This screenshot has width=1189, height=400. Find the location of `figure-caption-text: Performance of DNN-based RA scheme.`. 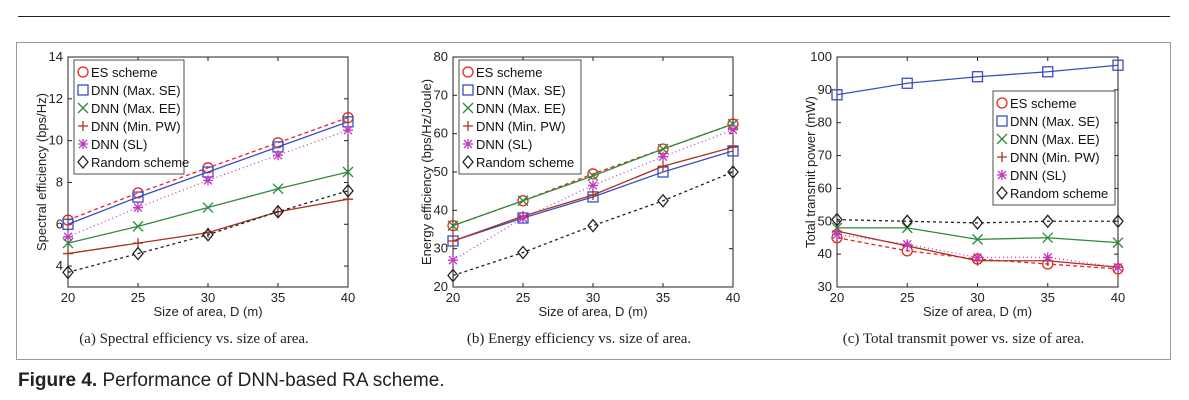

figure-caption-text: Performance of DNN-based RA scheme. is located at coordinates (273, 380).